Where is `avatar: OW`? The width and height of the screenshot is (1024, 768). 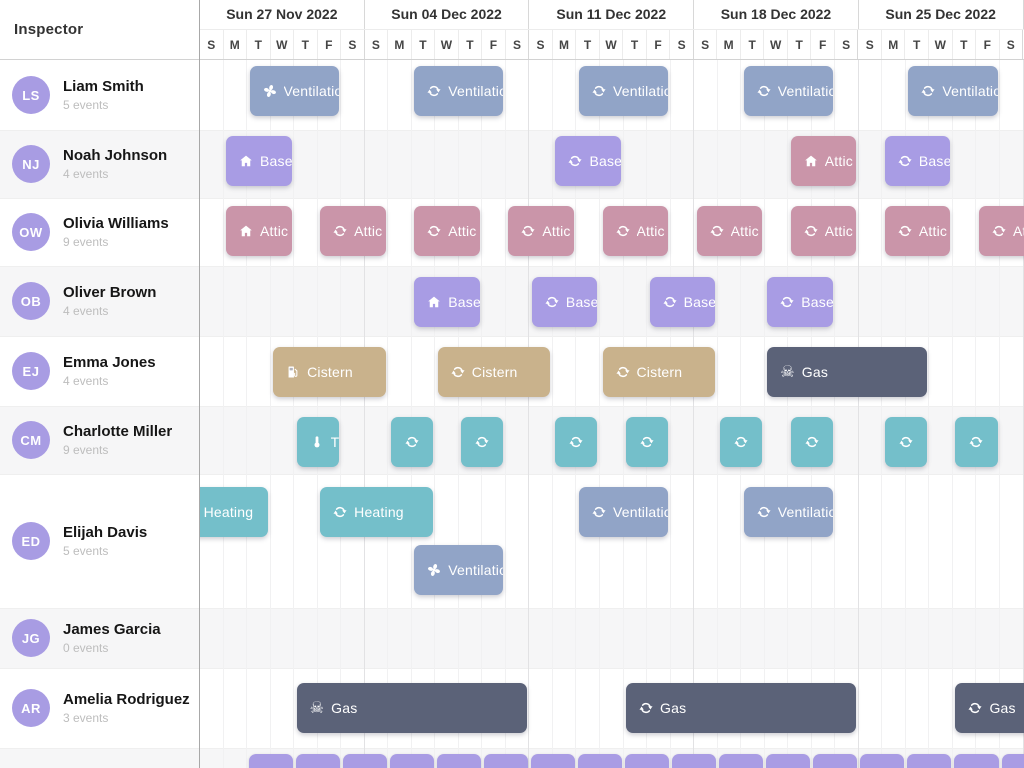
avatar: OW is located at coordinates (31, 232).